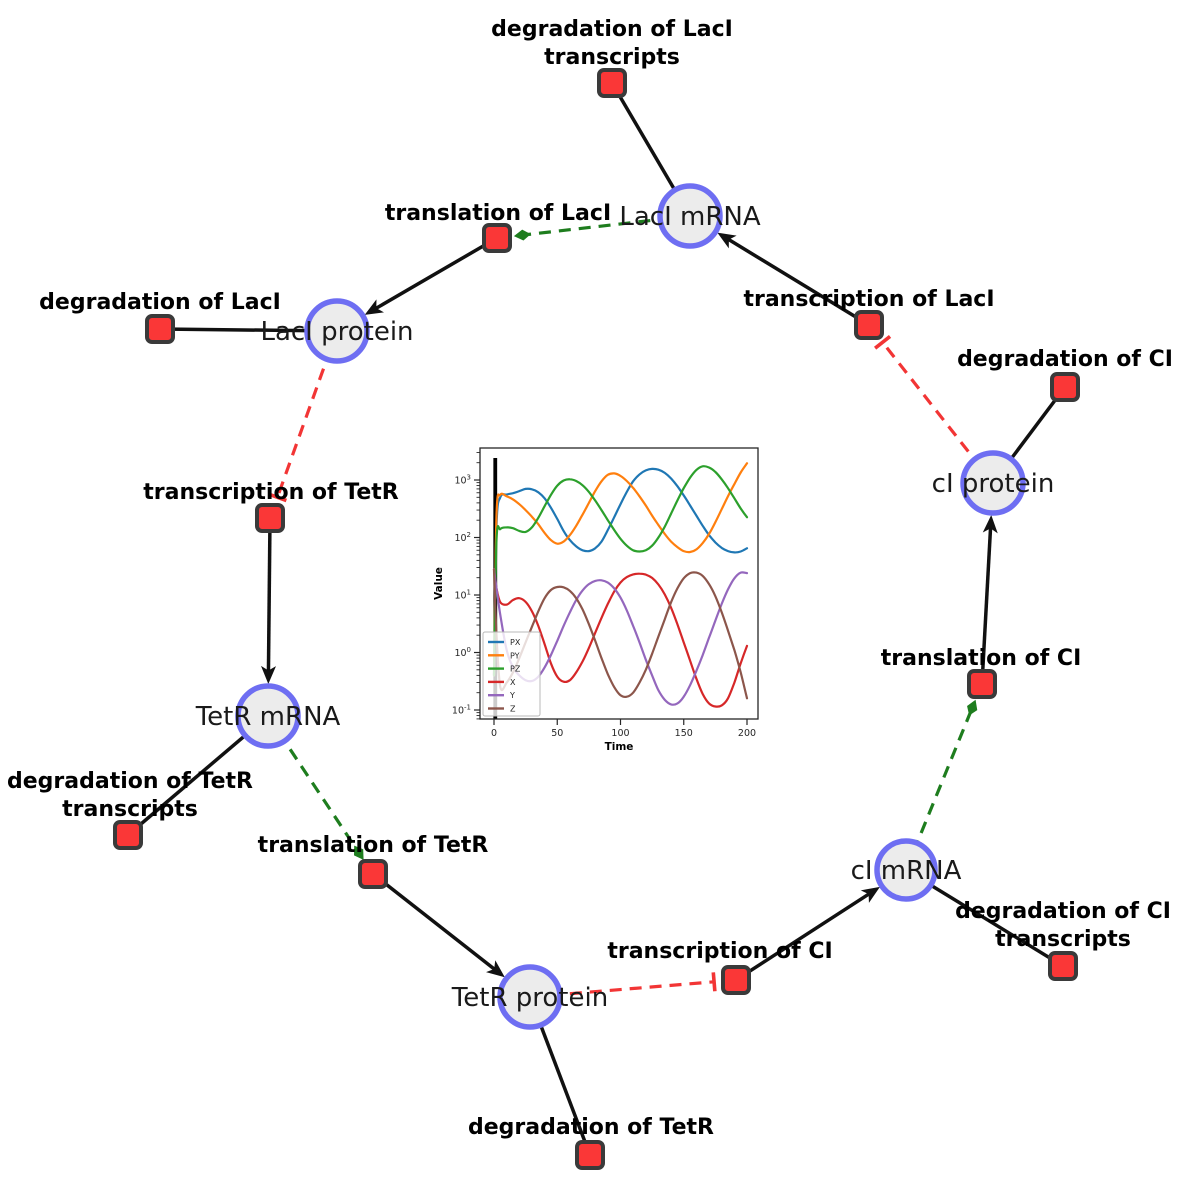 The height and width of the screenshot is (1200, 1189). I want to click on species-label-ci_protein: cI protein, so click(993, 484).